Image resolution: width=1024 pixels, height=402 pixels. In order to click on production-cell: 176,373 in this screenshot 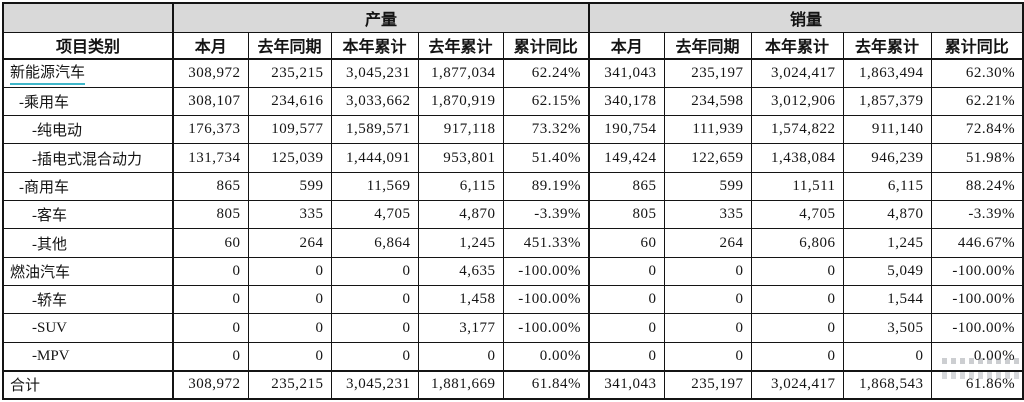, I will do `click(210, 130)`.